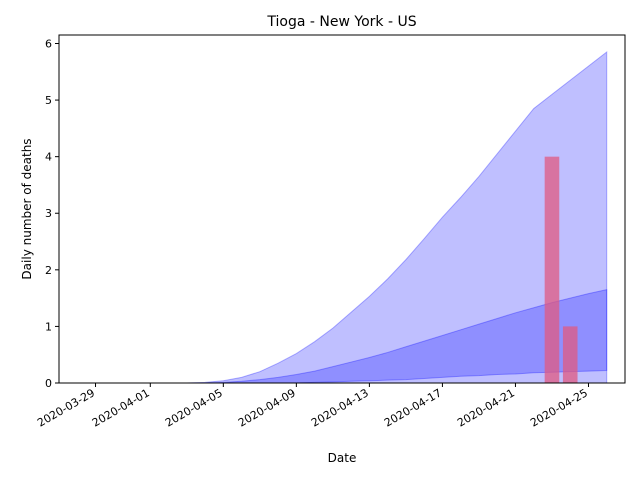  I want to click on x-tick-label: 2020-04-13, so click(340, 407).